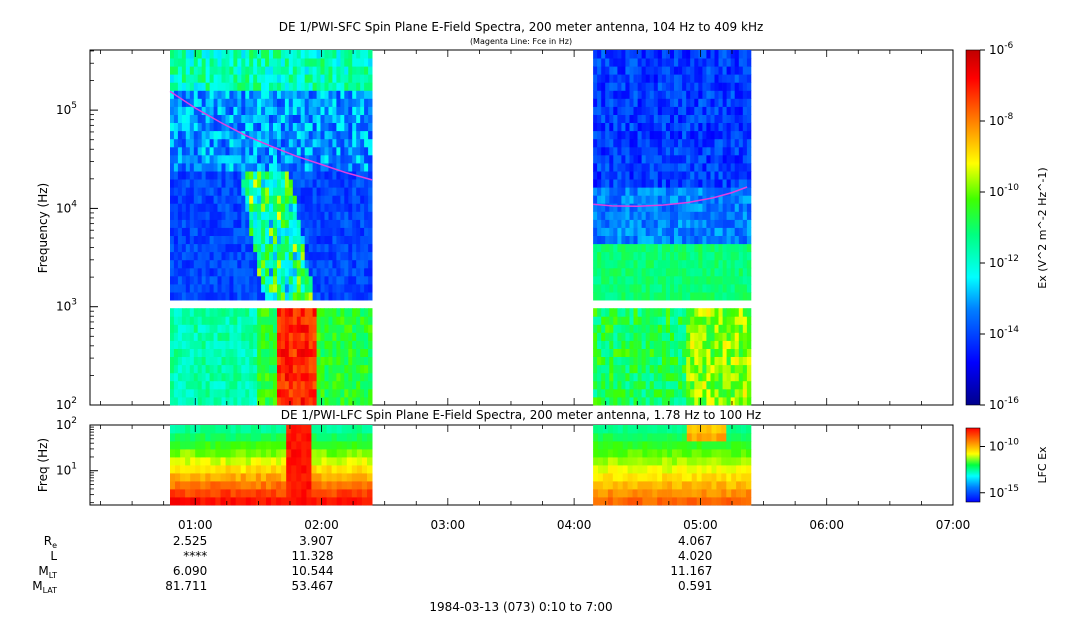  I want to click on lfc-cbar-tick-label: 10-15, so click(1004, 492).